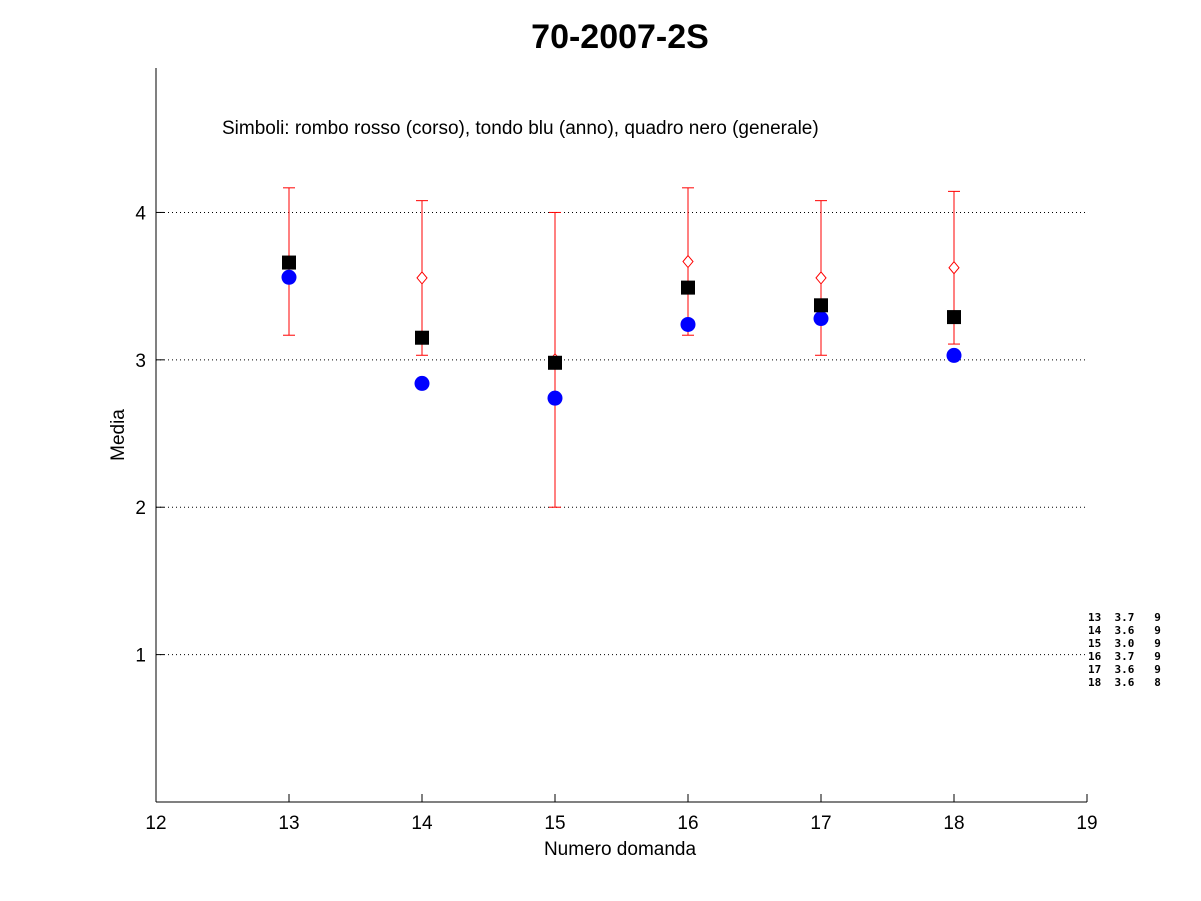 The height and width of the screenshot is (901, 1201). What do you see at coordinates (140, 508) in the screenshot?
I see `y-tick-label: 2` at bounding box center [140, 508].